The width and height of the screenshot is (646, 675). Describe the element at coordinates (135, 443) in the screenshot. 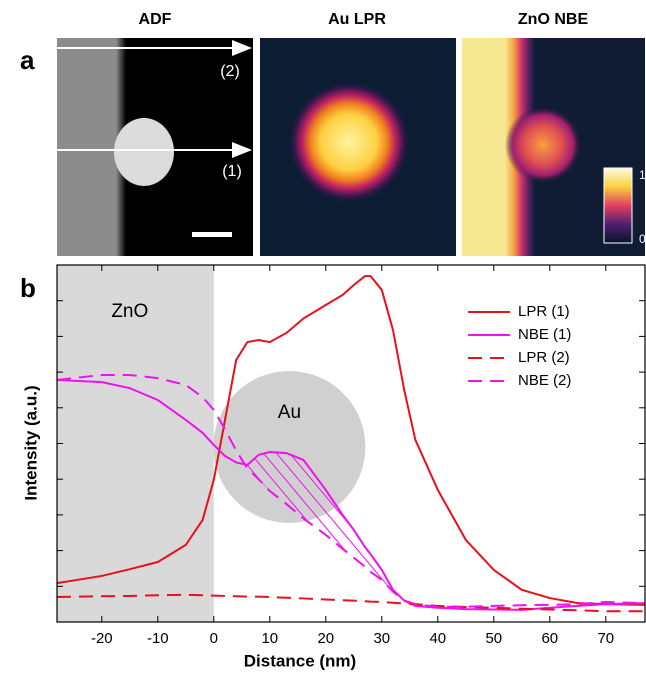

I see `zno-region` at that location.